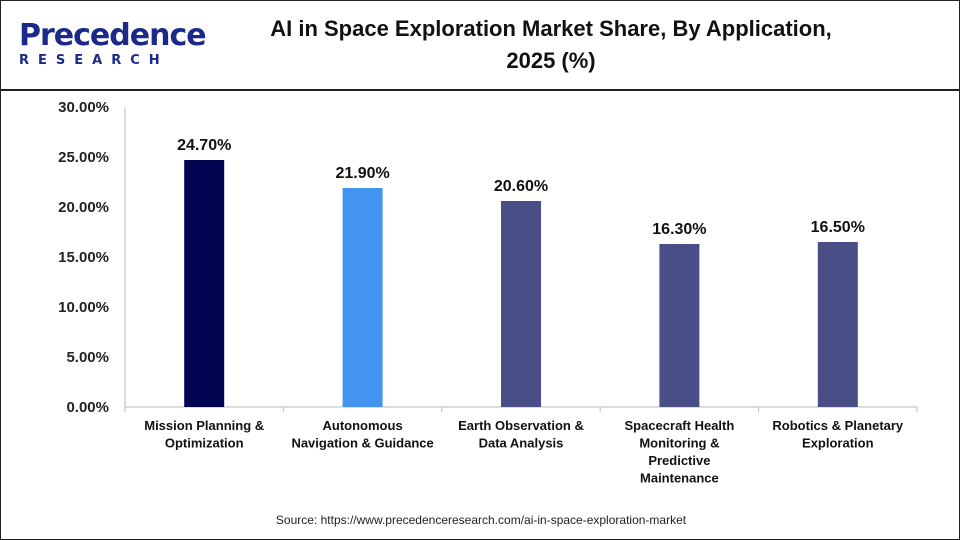 This screenshot has width=960, height=540. Describe the element at coordinates (83, 107) in the screenshot. I see `y-tick-label: 30.00%` at that location.